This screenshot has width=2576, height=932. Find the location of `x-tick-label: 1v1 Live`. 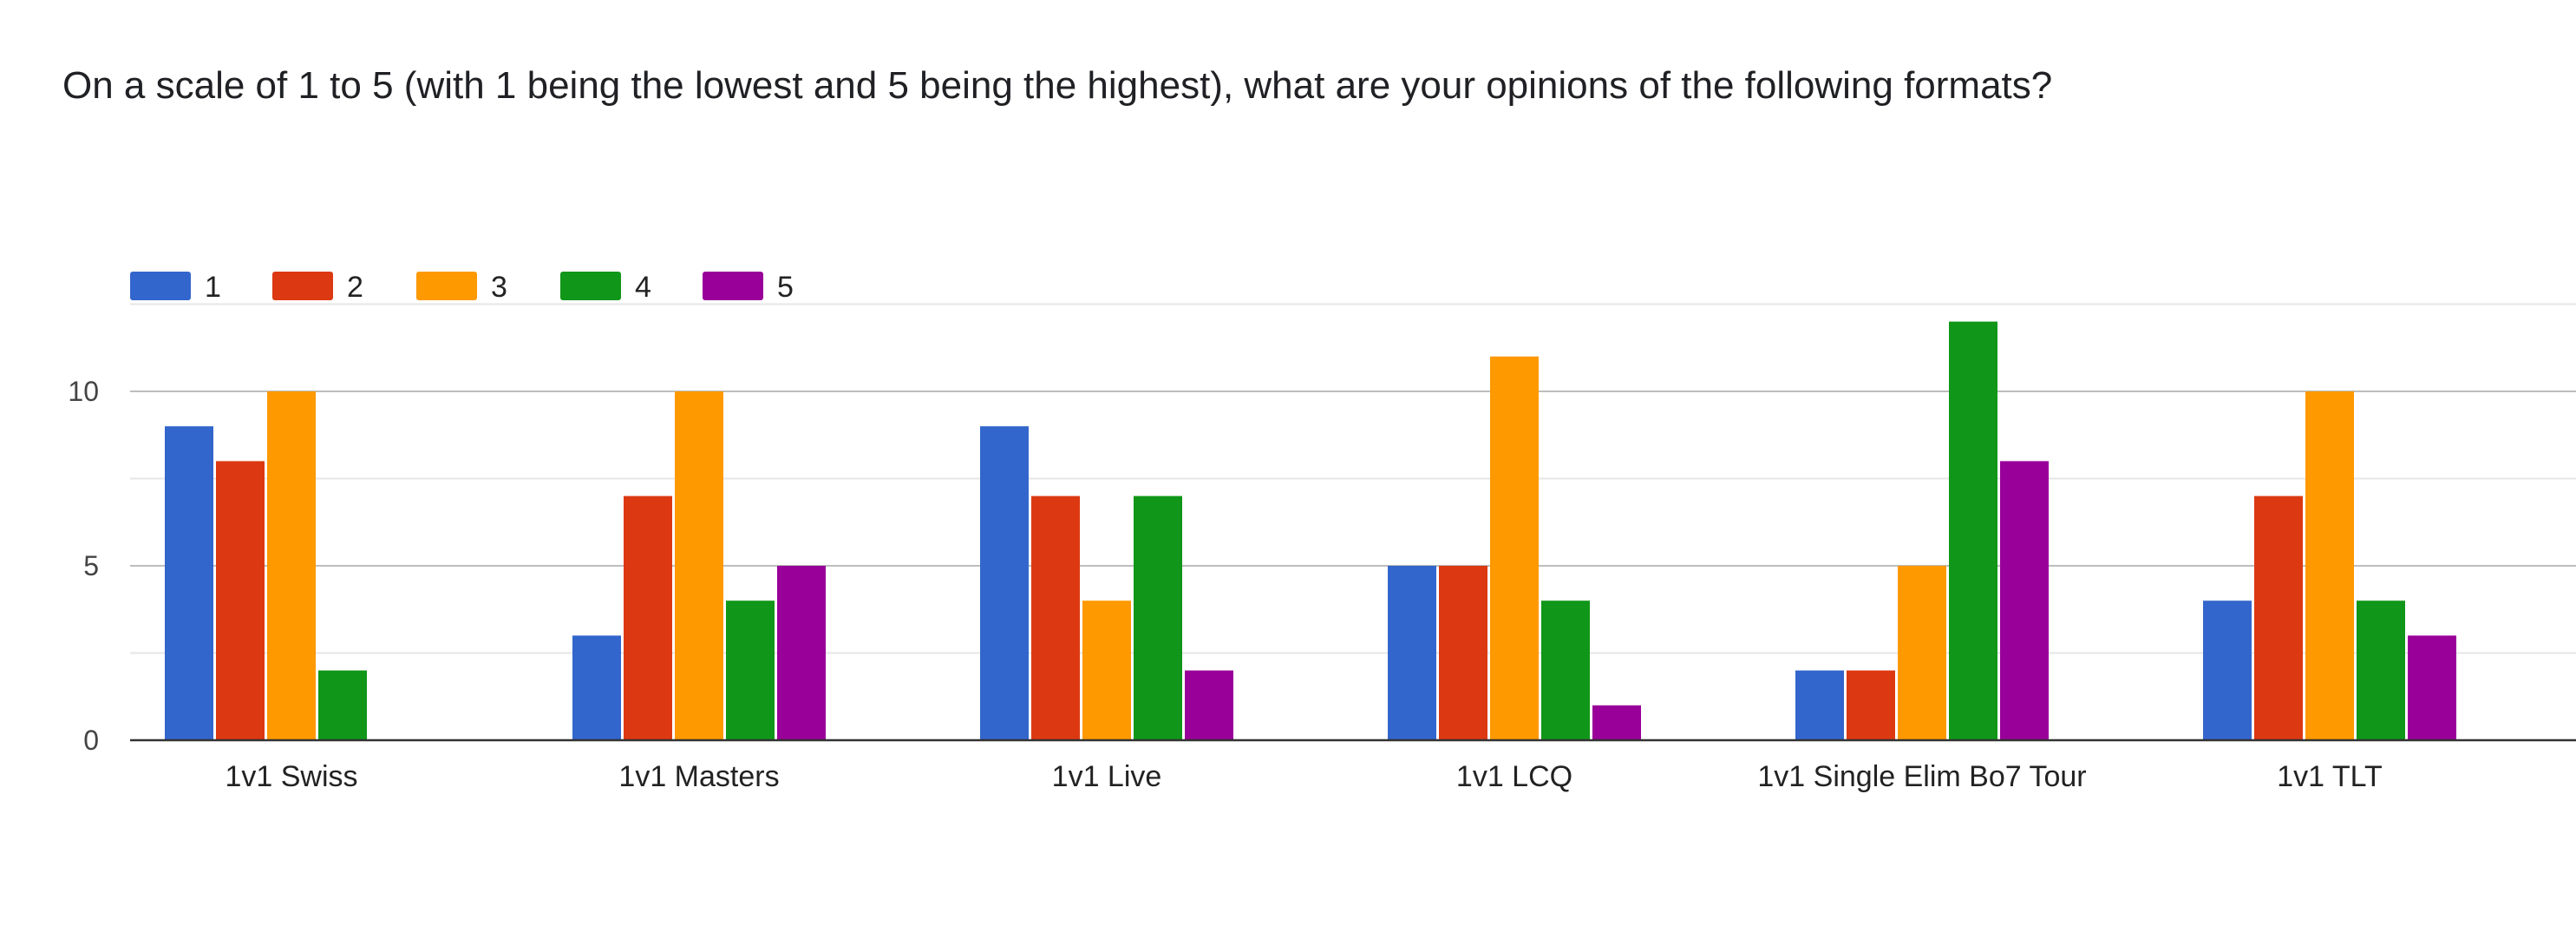

x-tick-label: 1v1 Live is located at coordinates (1107, 776).